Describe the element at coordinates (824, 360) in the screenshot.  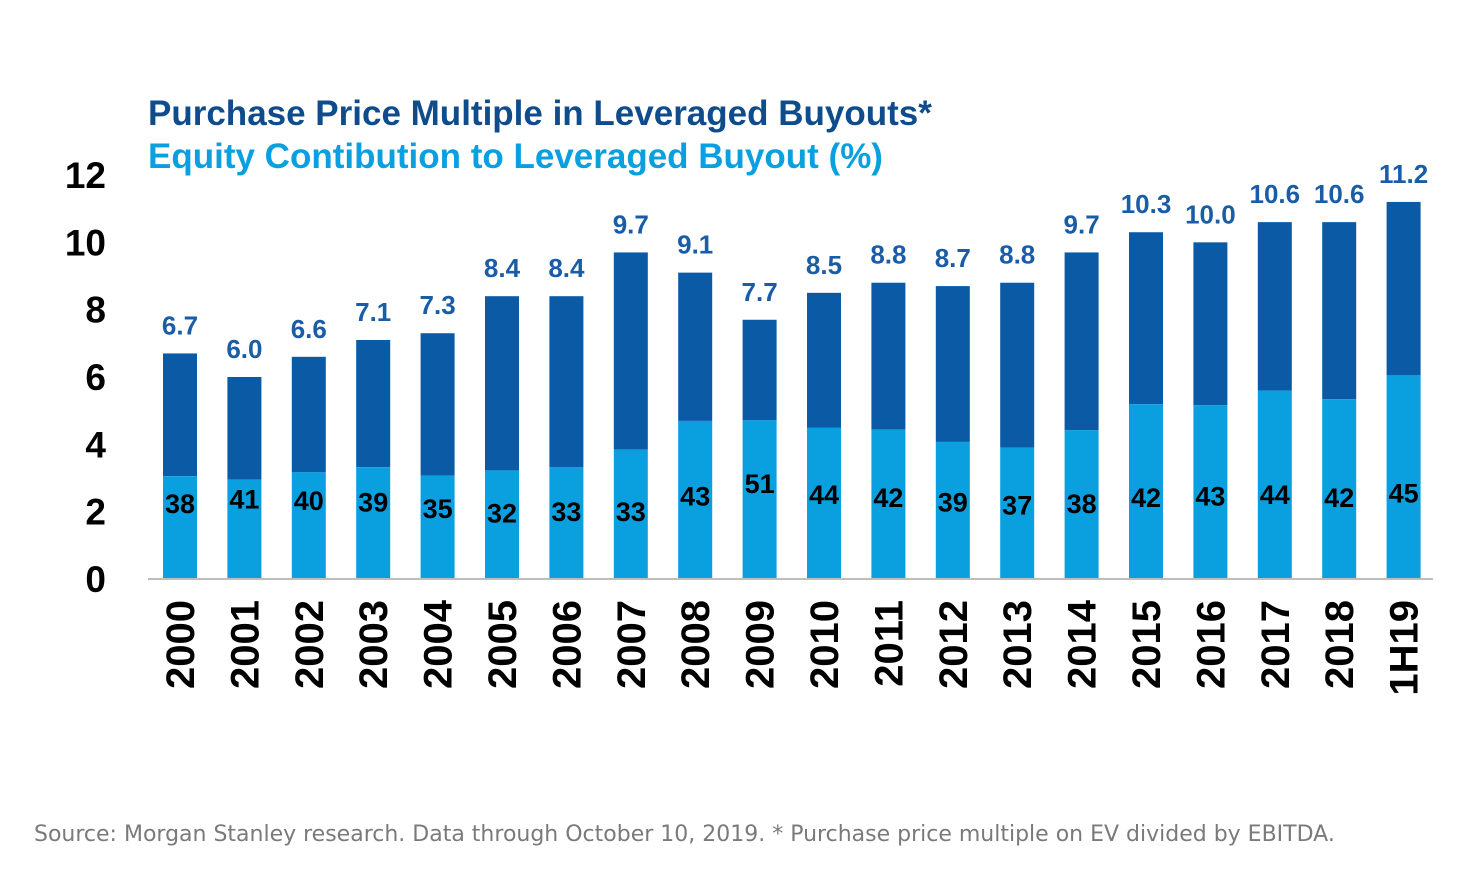
I see `bar-multiple-2010` at that location.